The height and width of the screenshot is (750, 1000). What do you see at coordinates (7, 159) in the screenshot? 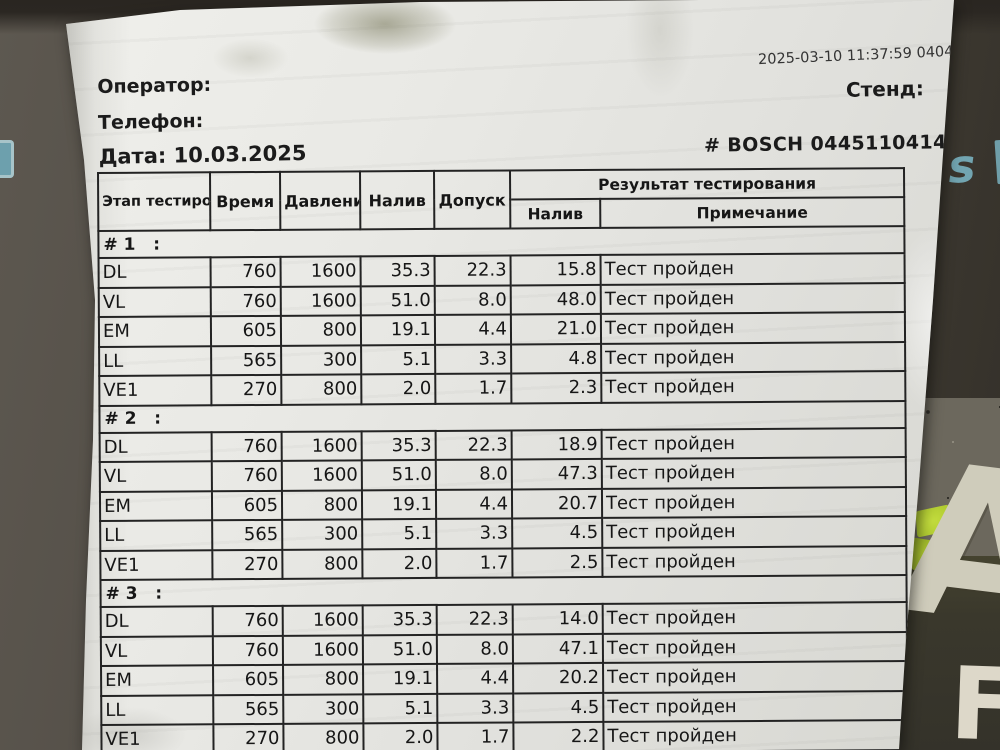
I see `bench-teal-mark-left` at bounding box center [7, 159].